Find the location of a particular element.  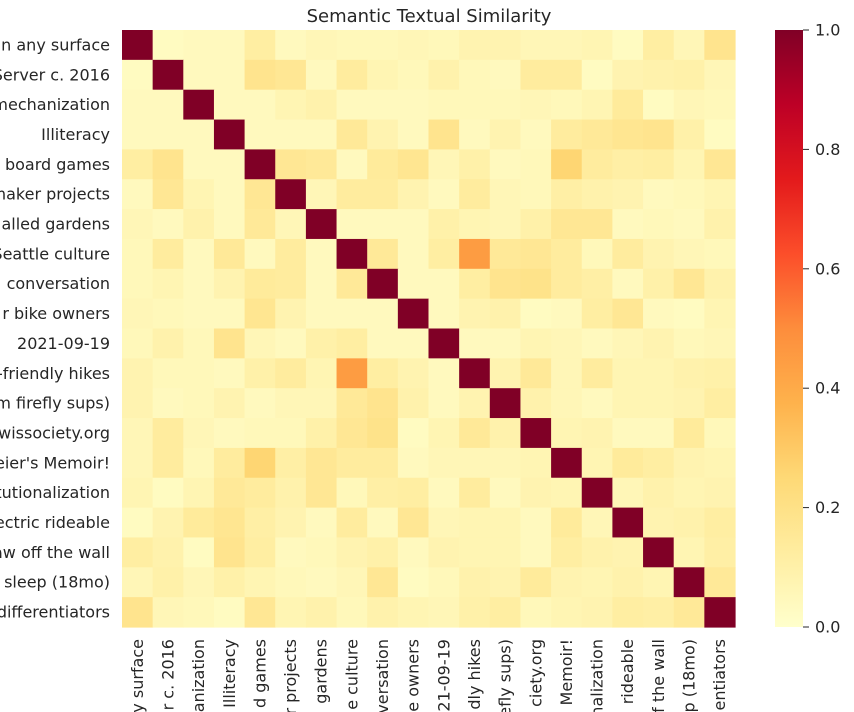

colorbar-tick-label: 0.6 is located at coordinates (827, 268).